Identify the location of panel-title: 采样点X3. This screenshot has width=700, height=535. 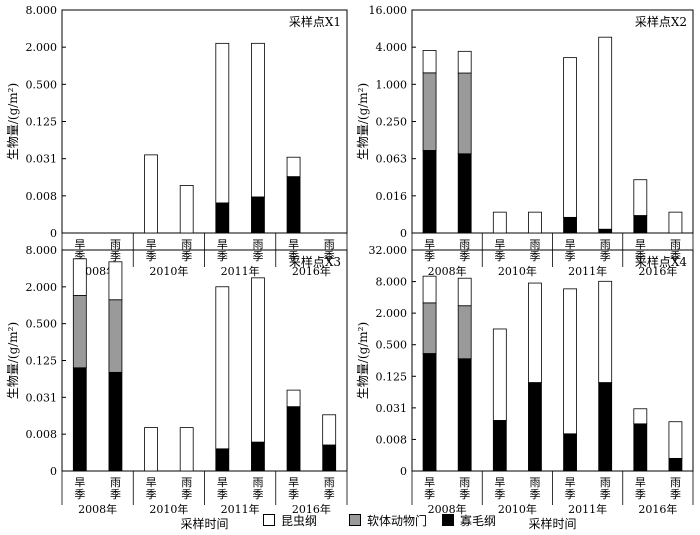
(315, 261).